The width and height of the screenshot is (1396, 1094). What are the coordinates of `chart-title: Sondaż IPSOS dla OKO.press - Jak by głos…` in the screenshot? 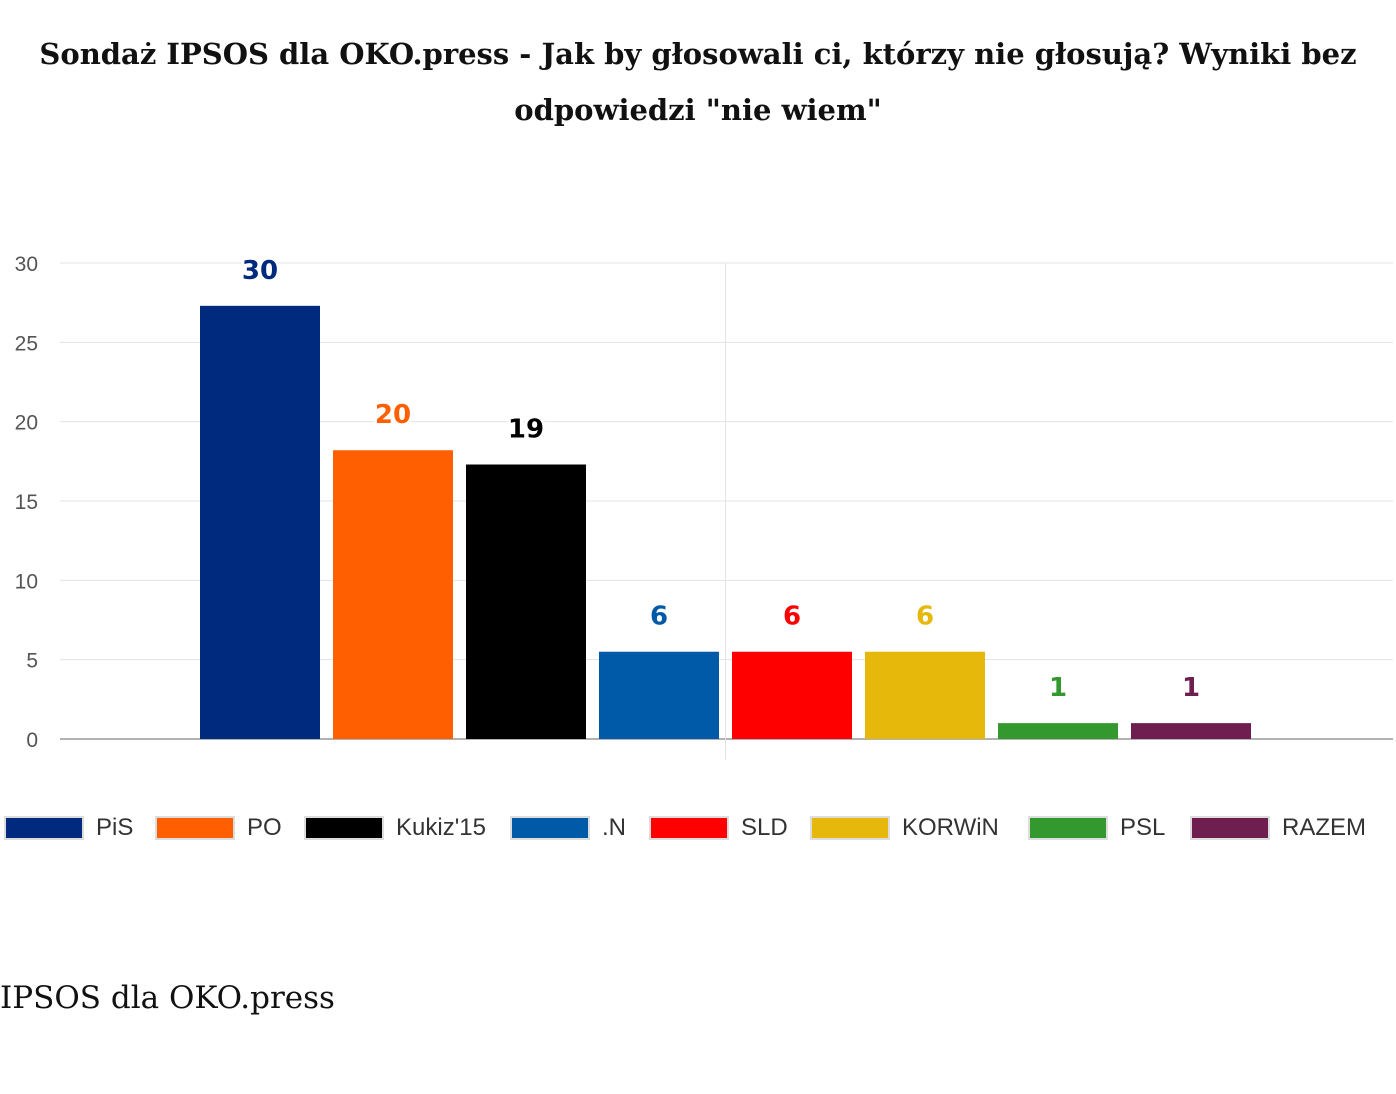 It's located at (698, 82).